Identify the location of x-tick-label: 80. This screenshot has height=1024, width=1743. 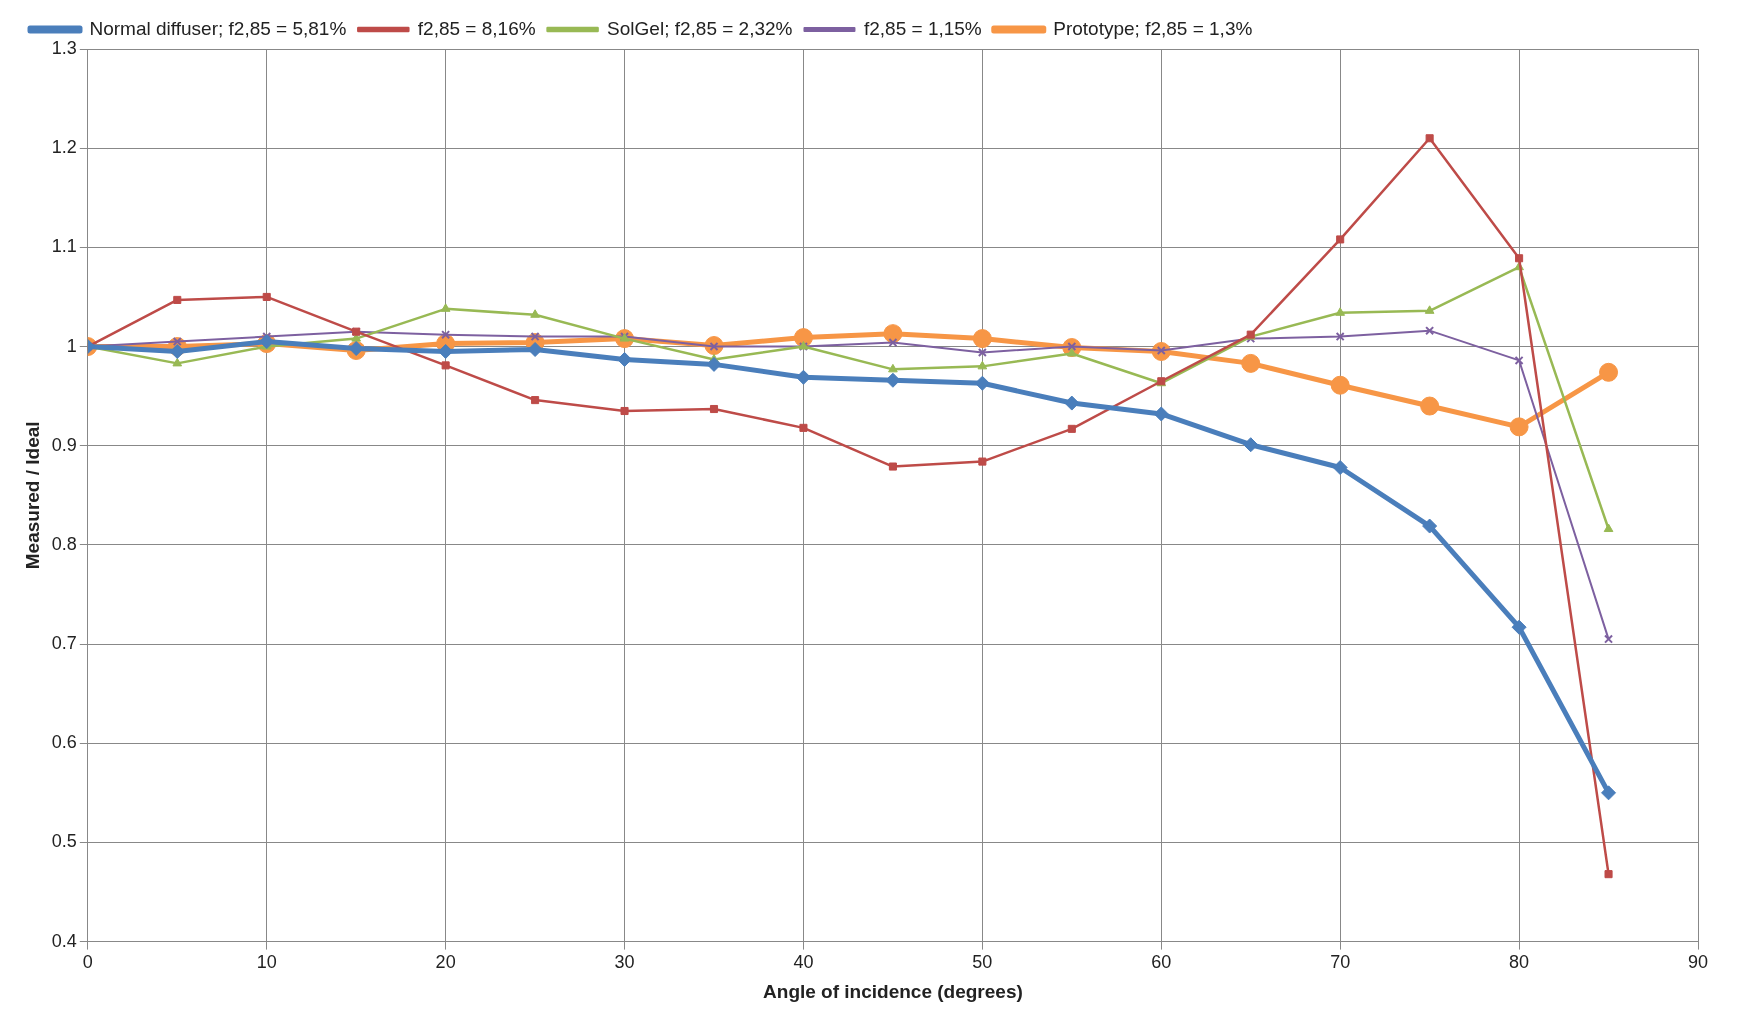
(1519, 962).